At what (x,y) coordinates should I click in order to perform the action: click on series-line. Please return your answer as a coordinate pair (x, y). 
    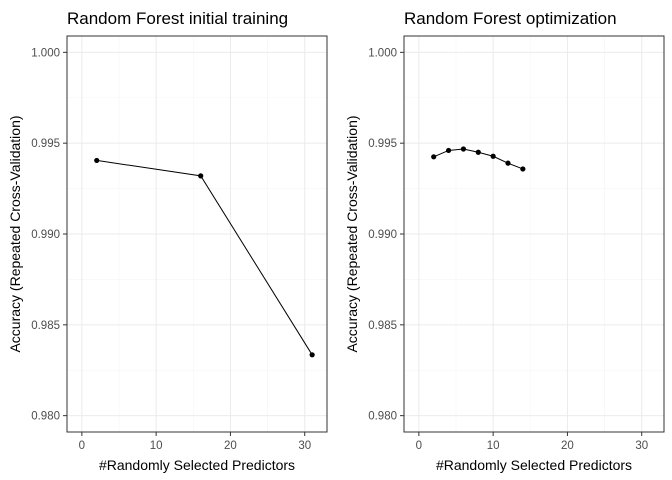
    Looking at the image, I should click on (204, 257).